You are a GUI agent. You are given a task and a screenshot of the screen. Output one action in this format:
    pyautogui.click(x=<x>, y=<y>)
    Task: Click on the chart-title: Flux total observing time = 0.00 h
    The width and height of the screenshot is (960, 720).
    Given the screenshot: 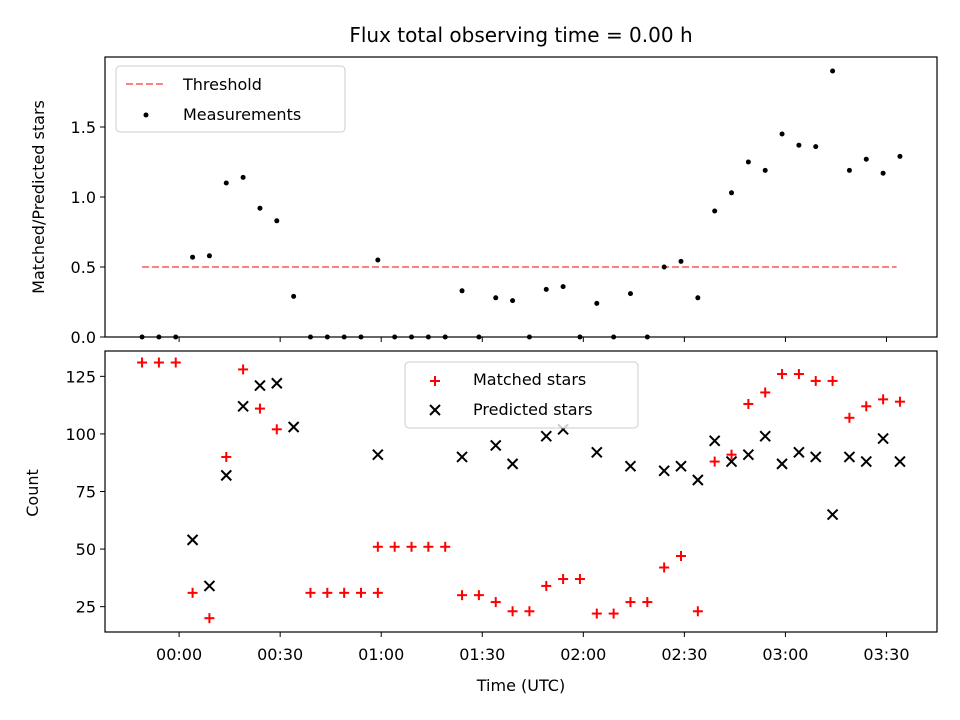 What is the action you would take?
    pyautogui.click(x=520, y=35)
    